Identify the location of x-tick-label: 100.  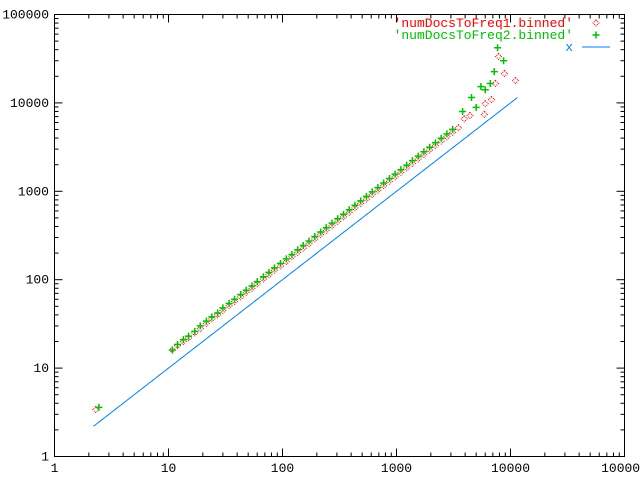
(282, 468).